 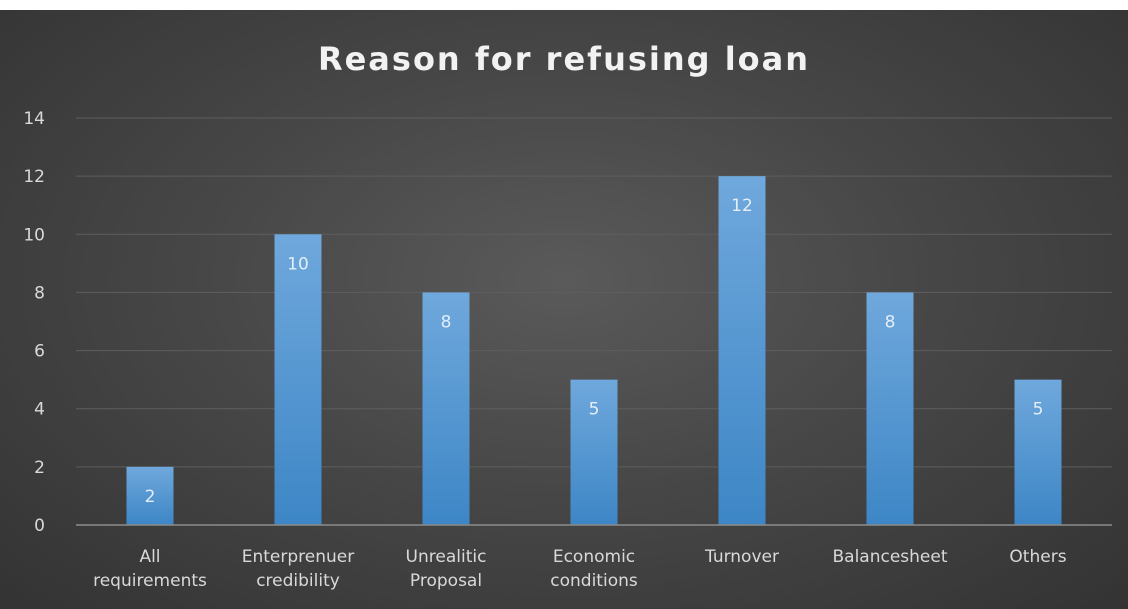 I want to click on x-category-label: conditions, so click(x=594, y=581).